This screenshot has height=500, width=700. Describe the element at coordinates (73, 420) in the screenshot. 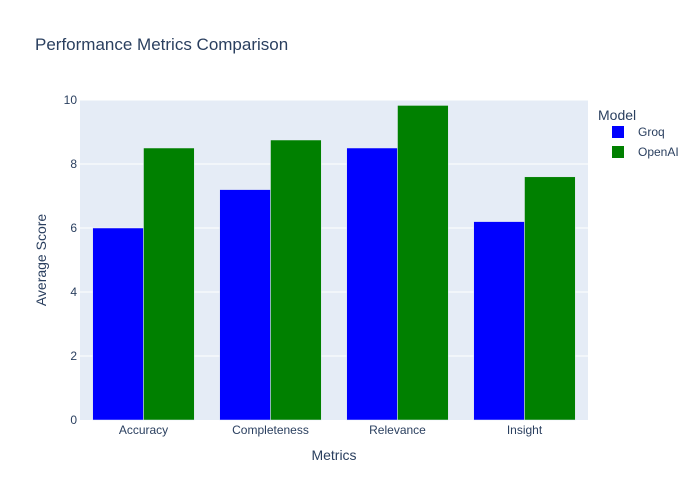

I see `y-tick-label: 0` at that location.